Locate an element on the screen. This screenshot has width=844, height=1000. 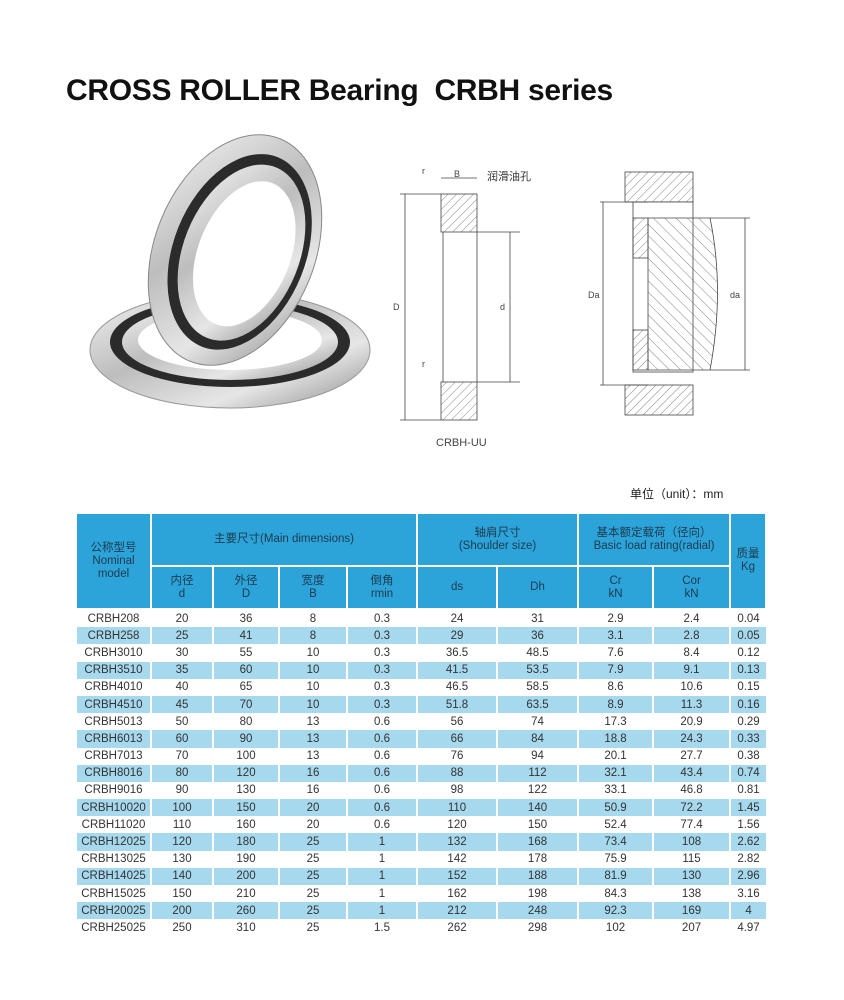
header-shoulder-size: 轴肩尺寸 (Shoulder size) is located at coordinates (498, 539).